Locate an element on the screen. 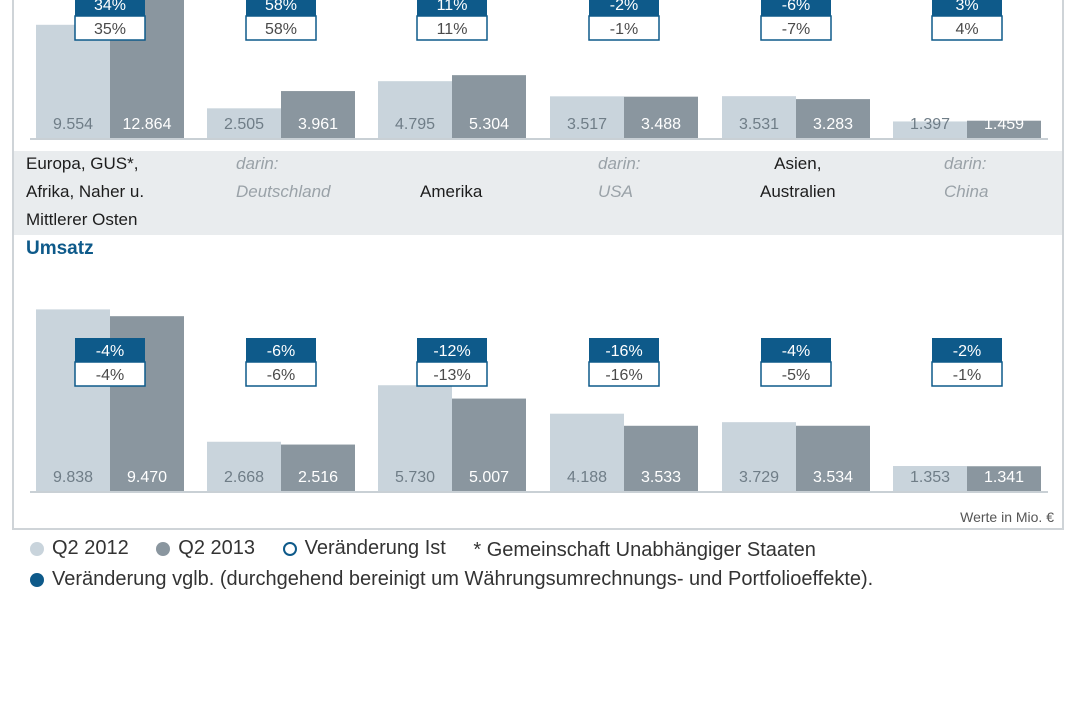 The width and height of the screenshot is (1080, 720). region-label-asien: Asien, Australien is located at coordinates (798, 177).